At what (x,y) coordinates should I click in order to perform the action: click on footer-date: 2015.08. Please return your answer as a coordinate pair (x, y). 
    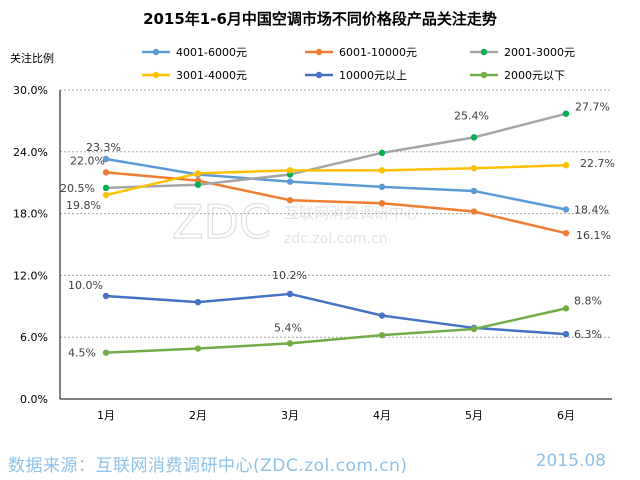
    Looking at the image, I should click on (570, 461).